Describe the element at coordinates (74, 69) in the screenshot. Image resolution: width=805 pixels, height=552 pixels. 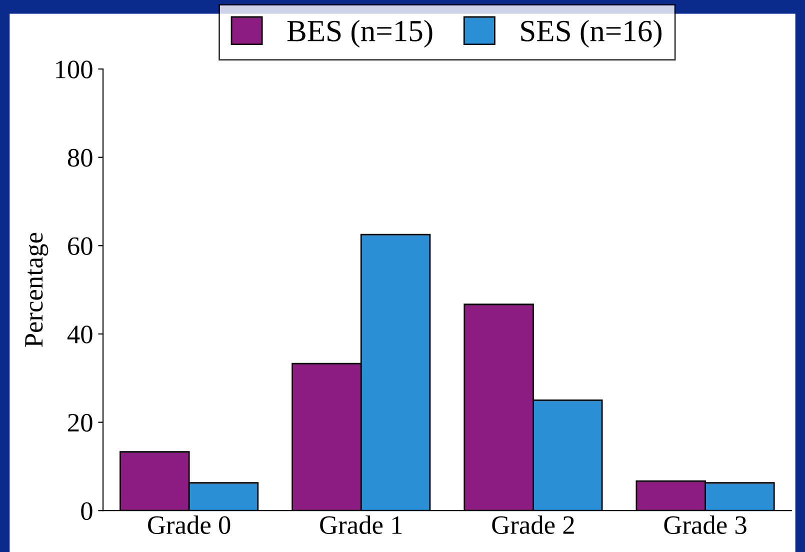
I see `y-tick-label: 100` at that location.